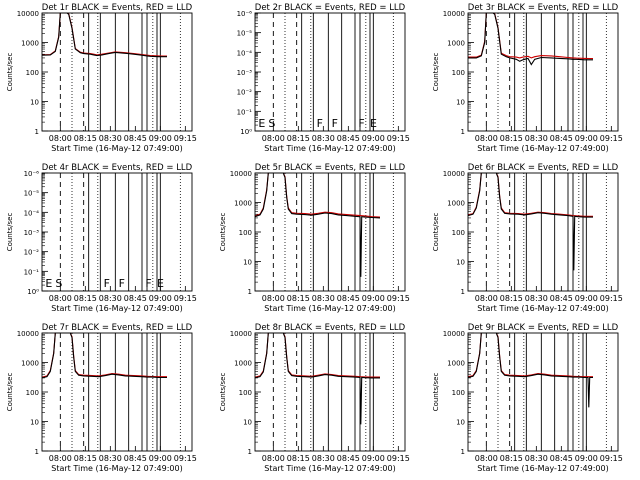 The image size is (640, 480). What do you see at coordinates (271, 123) in the screenshot?
I see `flag-label: S` at bounding box center [271, 123].